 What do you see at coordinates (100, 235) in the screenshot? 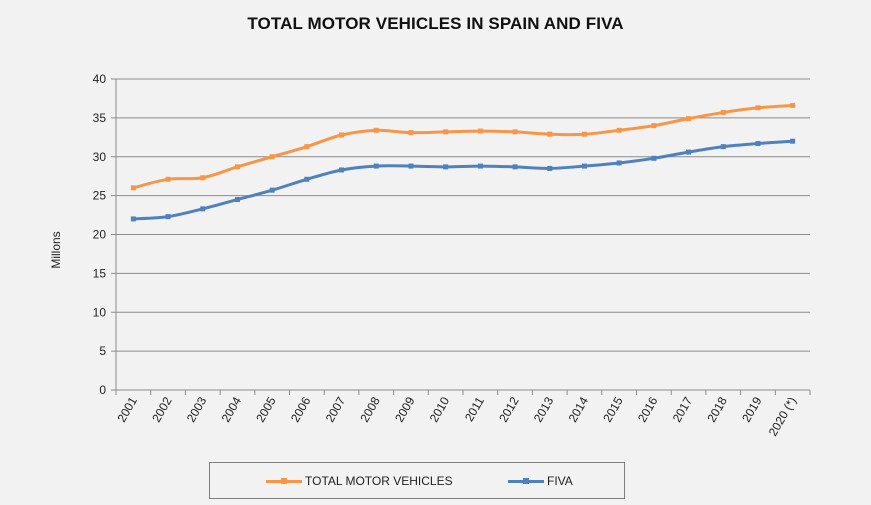
I see `y-tick-label-20: 20` at bounding box center [100, 235].